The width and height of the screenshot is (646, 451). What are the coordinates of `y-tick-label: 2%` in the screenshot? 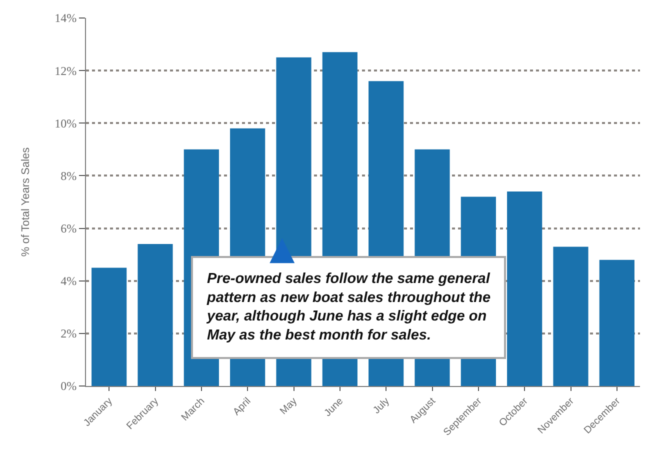 It's located at (68, 333).